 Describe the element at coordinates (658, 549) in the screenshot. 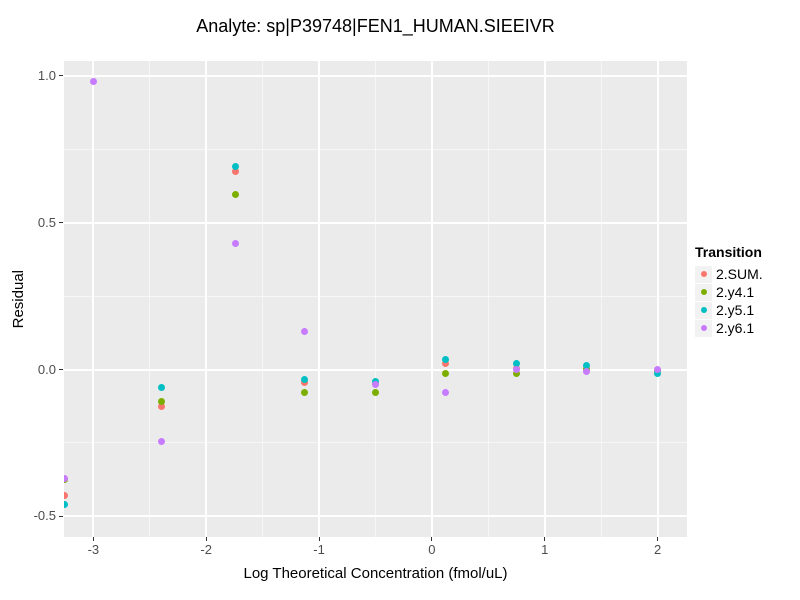

I see `x-tick-label: 2` at that location.